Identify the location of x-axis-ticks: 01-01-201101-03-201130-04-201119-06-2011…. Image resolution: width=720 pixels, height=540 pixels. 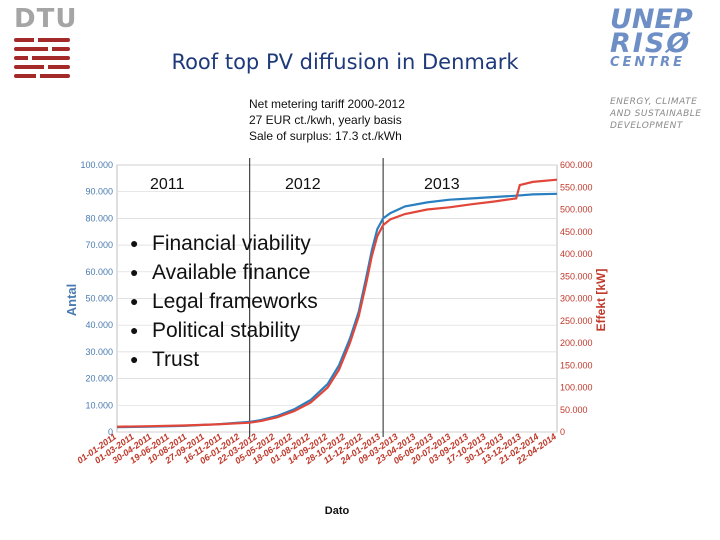
(316, 448).